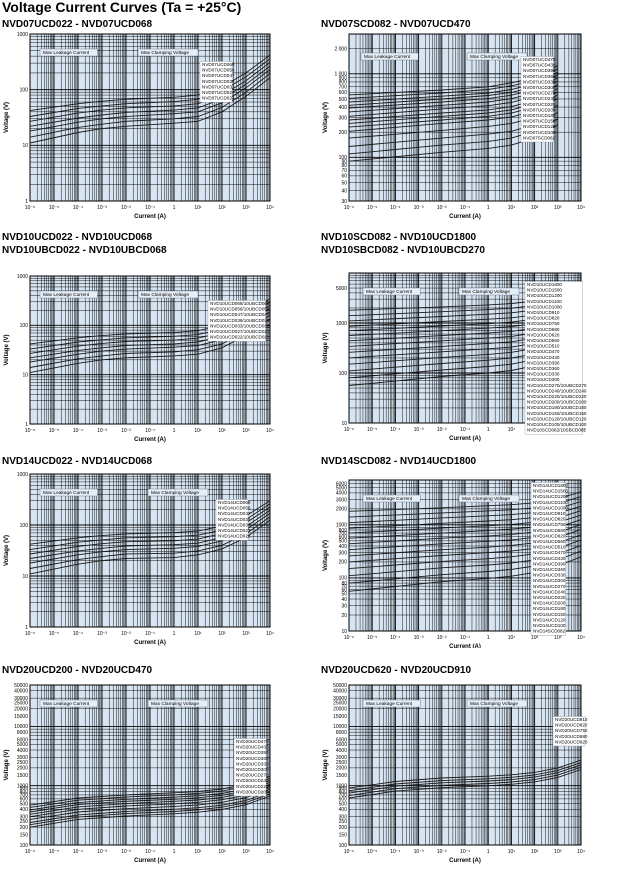 Image resolution: width=623 pixels, height=869 pixels. What do you see at coordinates (557, 418) in the screenshot?
I see `legend-entry: NVD10UCD120/10UBCD120` at bounding box center [557, 418].